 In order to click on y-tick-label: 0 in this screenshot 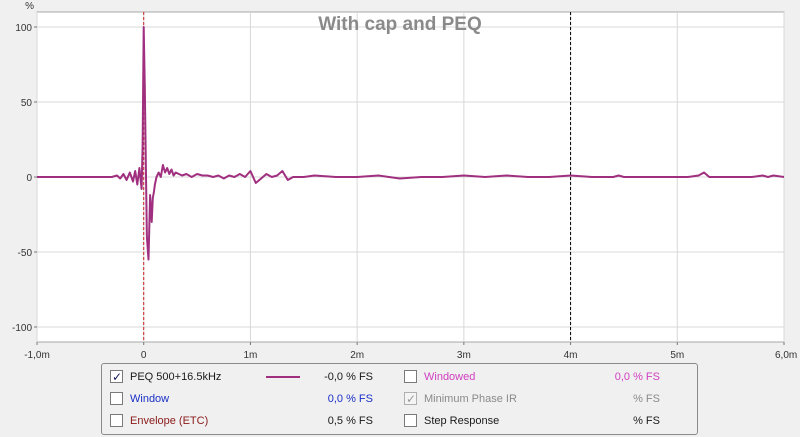, I will do `click(29, 178)`.